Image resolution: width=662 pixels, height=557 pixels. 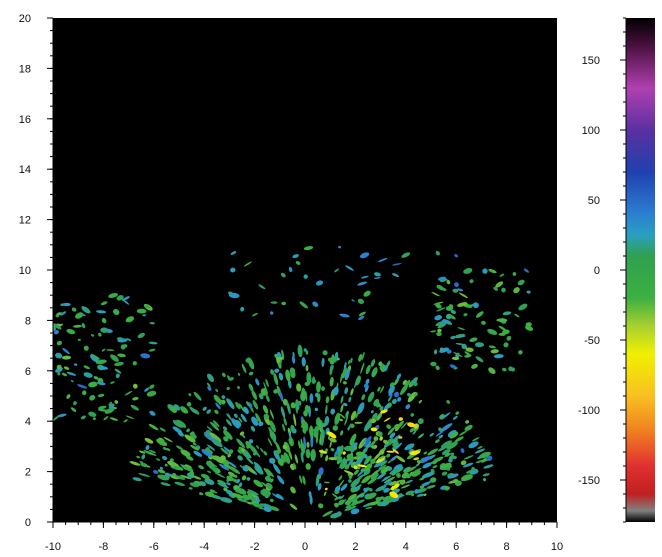 What do you see at coordinates (25, 221) in the screenshot?
I see `y-tick-label: 12` at bounding box center [25, 221].